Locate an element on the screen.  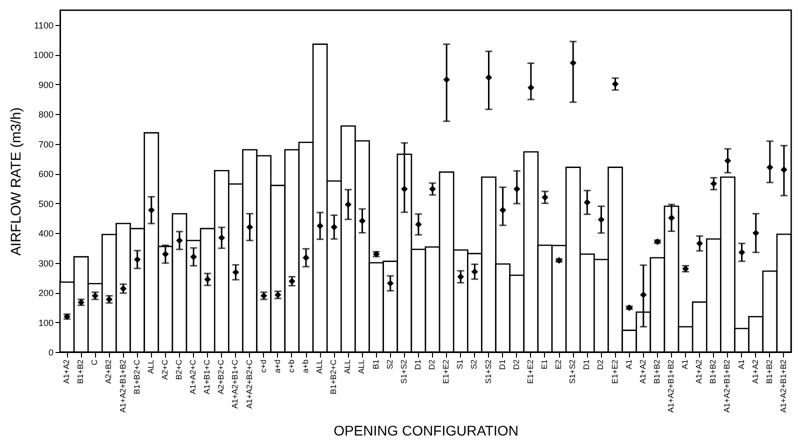
y-tick-label: 500 is located at coordinates (46, 203).